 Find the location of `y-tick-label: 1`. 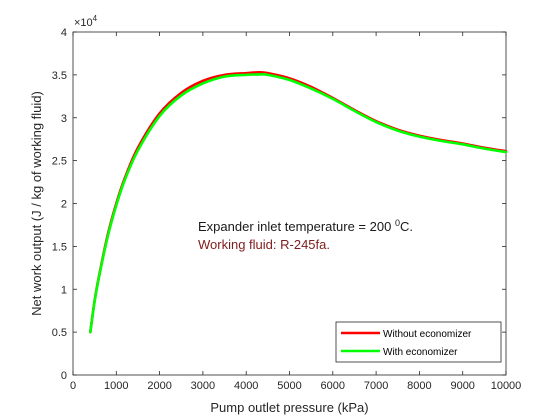

y-tick-label: 1 is located at coordinates (64, 290).